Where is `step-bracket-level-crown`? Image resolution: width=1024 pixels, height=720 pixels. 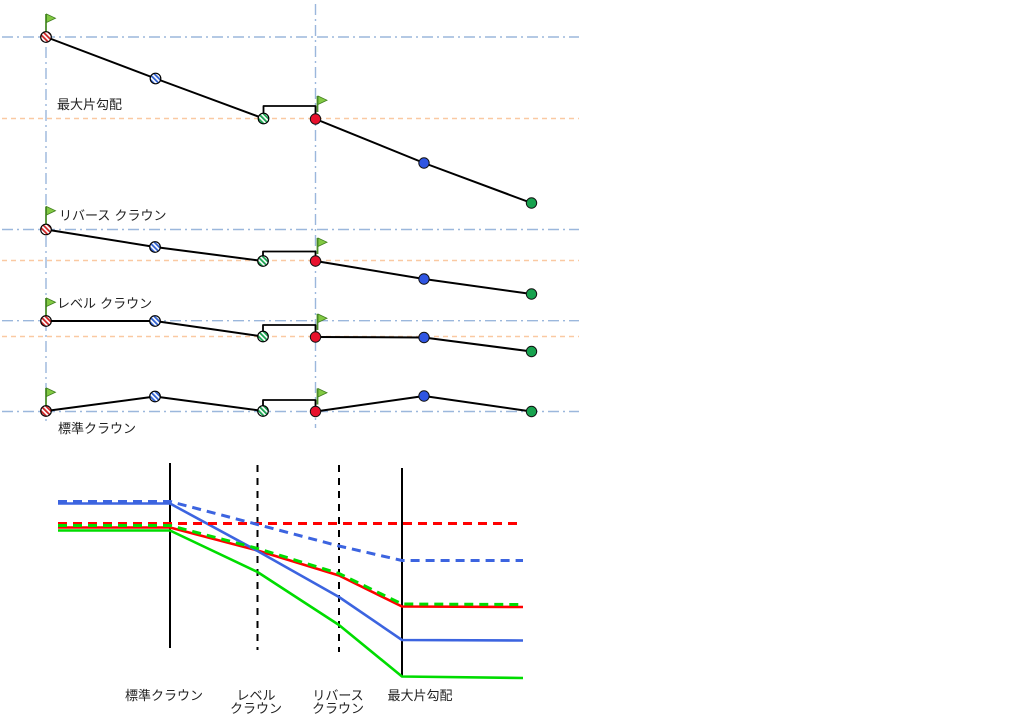
step-bracket-level-crown is located at coordinates (289, 330).